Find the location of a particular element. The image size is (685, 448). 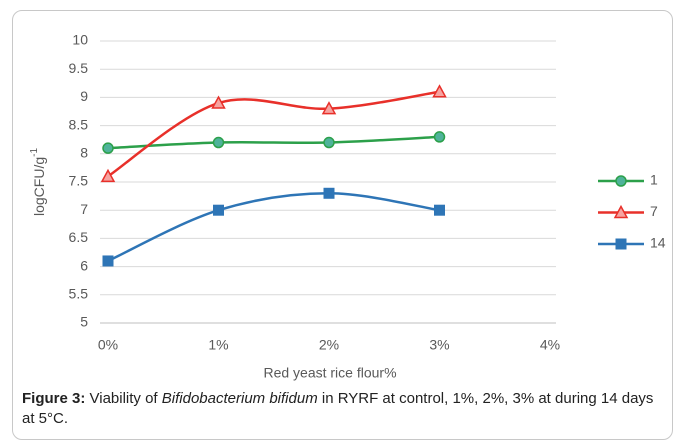

y-tick-label: 6.5 is located at coordinates (79, 237).